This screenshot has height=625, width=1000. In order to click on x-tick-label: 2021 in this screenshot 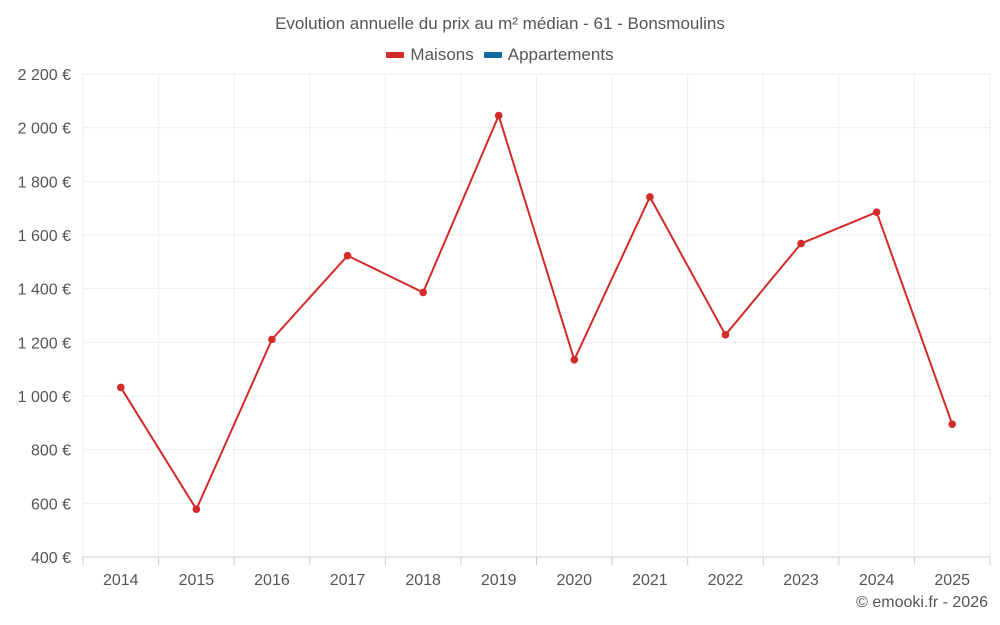, I will do `click(650, 580)`.